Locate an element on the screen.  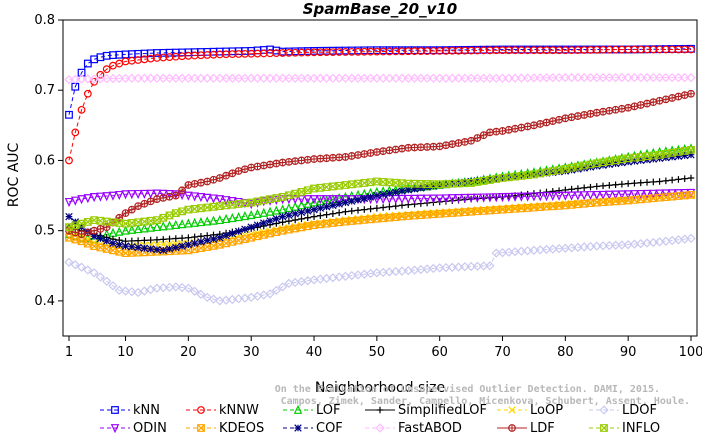
legend-marker-ldf is located at coordinates (512, 428).